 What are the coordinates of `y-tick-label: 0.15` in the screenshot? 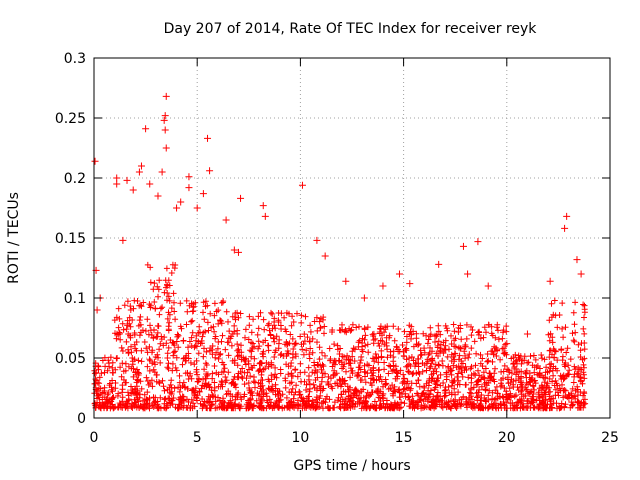 It's located at (70, 239).